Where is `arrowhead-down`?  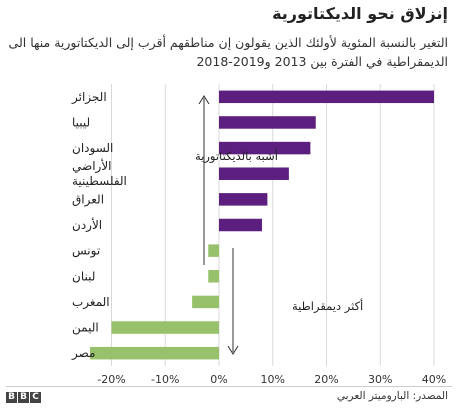 arrowhead-down is located at coordinates (233, 350).